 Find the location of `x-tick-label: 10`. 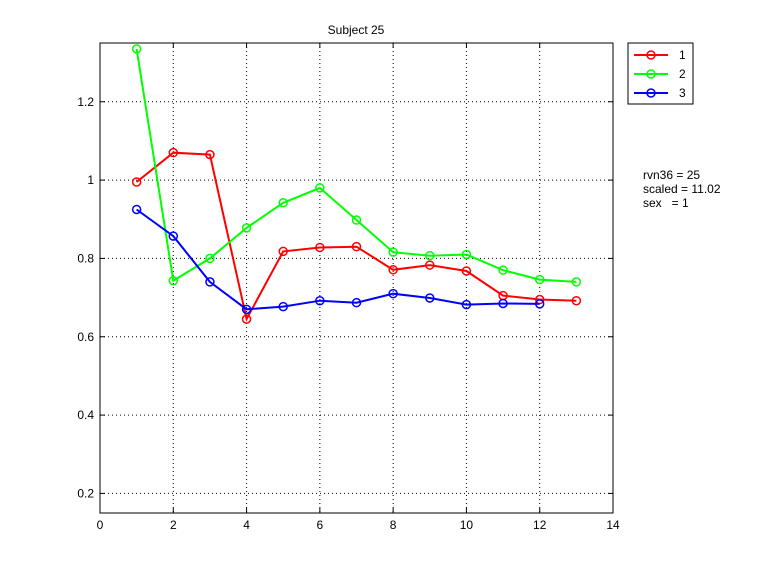

x-tick-label: 10 is located at coordinates (467, 525).